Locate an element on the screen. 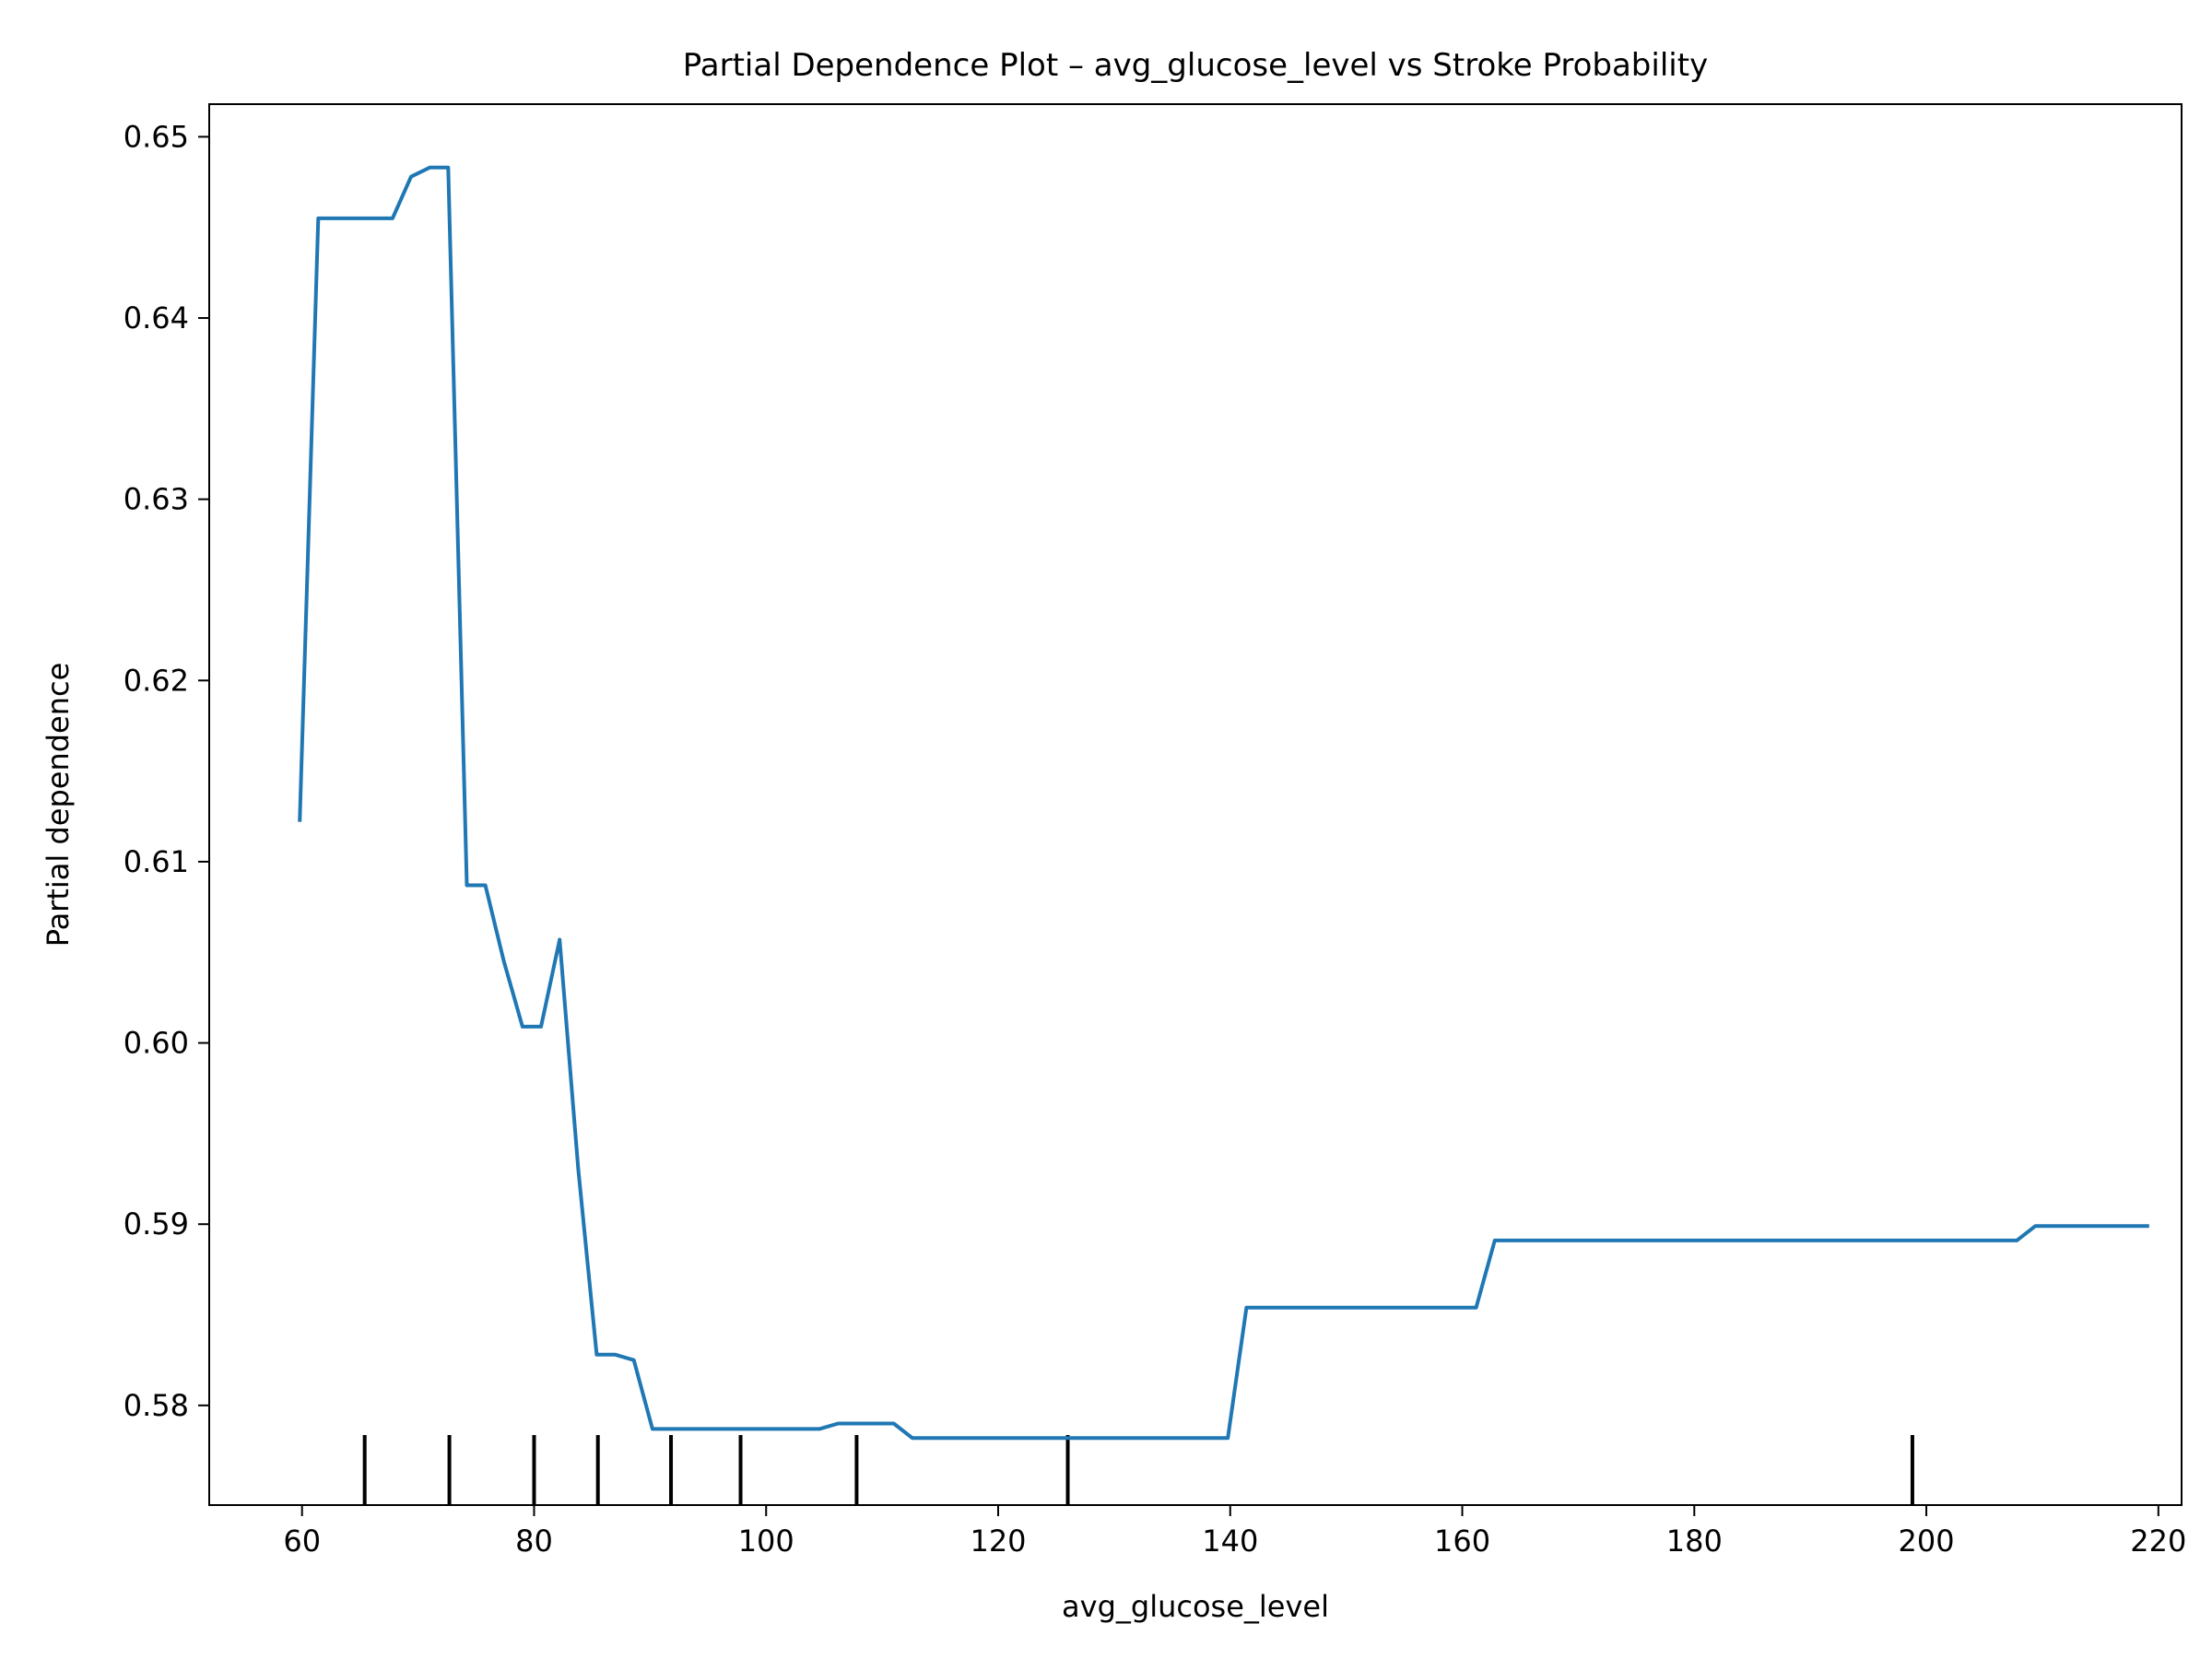 The width and height of the screenshot is (2212, 1659). x-tick-label: 80 is located at coordinates (534, 1541).